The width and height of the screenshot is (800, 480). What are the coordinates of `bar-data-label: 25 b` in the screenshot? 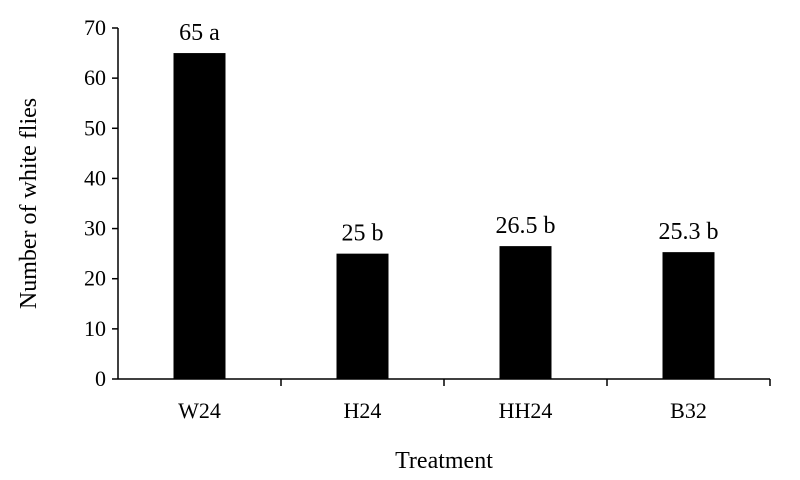 It's located at (363, 234).